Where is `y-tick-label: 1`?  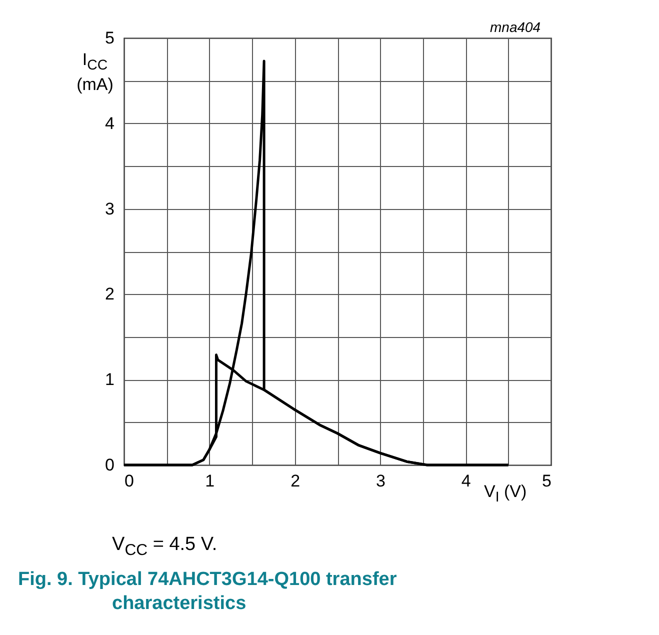 y-tick-label: 1 is located at coordinates (109, 380).